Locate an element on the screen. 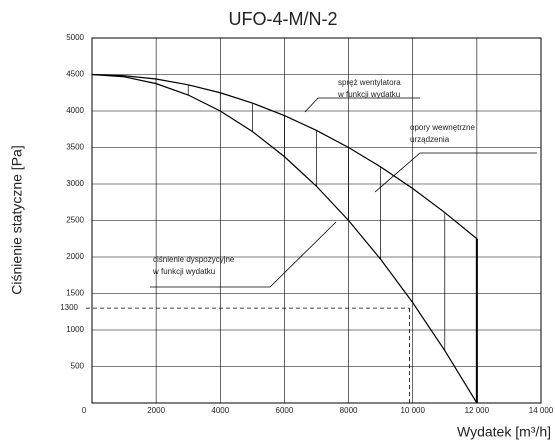 This screenshot has height=448, width=555. x-tick-label: 6000 is located at coordinates (285, 410).